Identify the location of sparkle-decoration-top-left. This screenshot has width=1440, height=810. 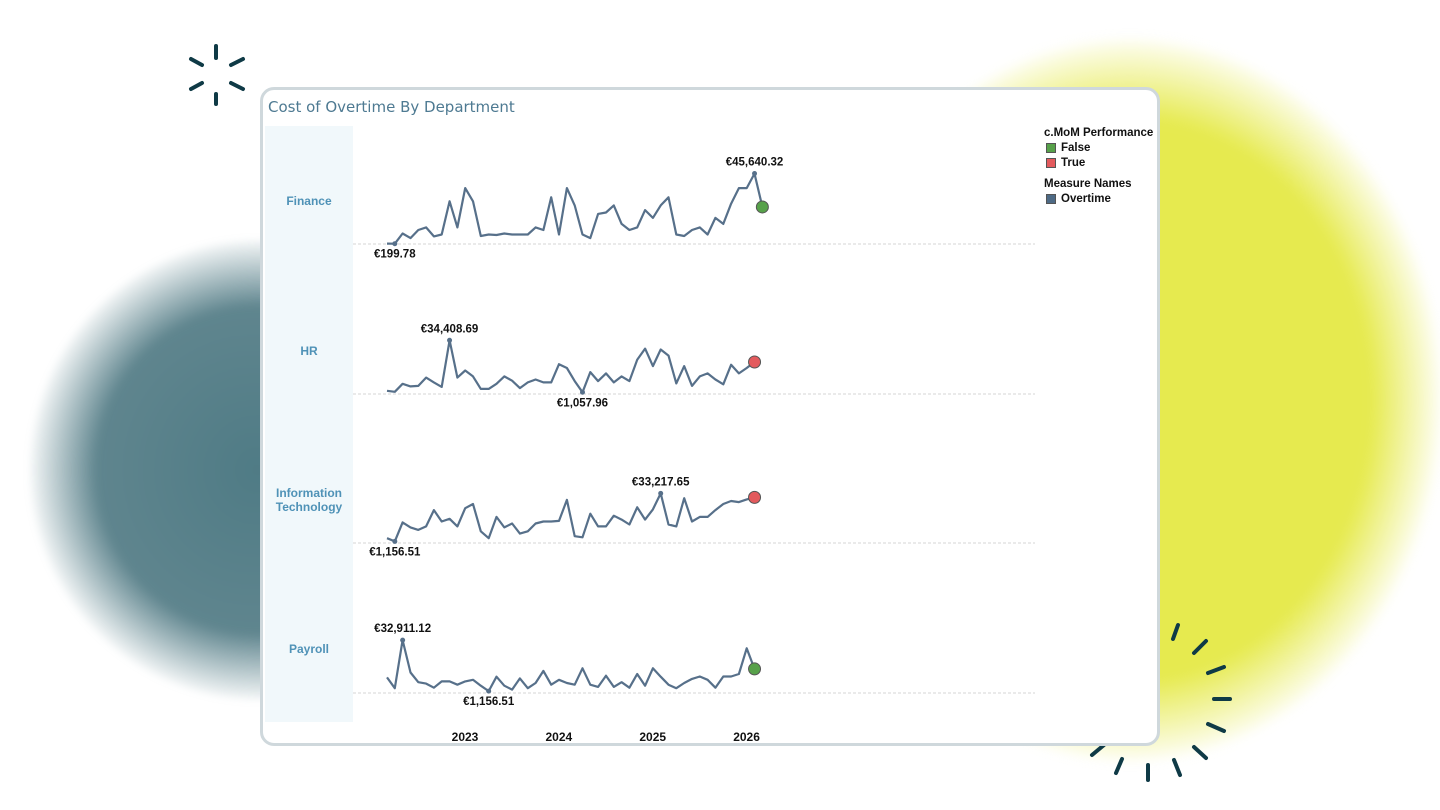
(217, 75).